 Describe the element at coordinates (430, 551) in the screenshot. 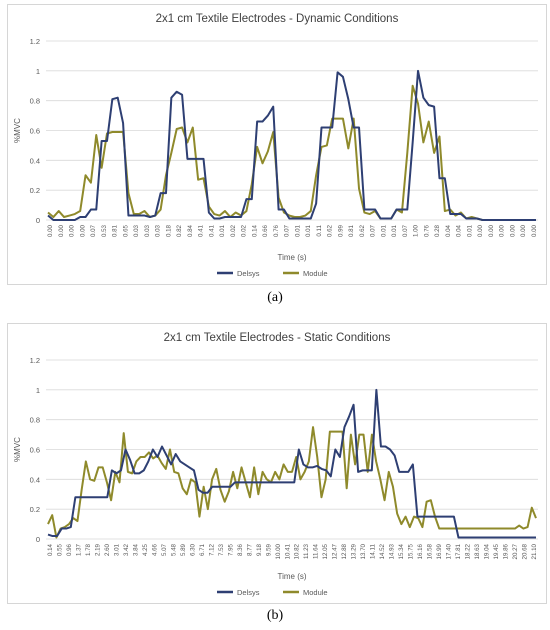

I see `x-tick-label: 16.58` at that location.